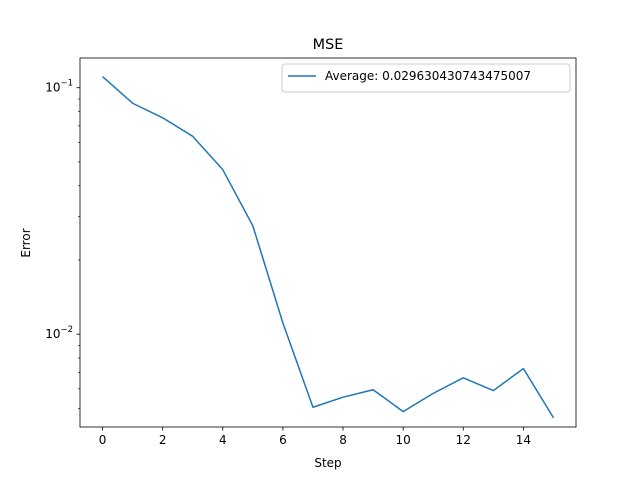  I want to click on y-tick-label: 10⁻¹, so click(59, 87).